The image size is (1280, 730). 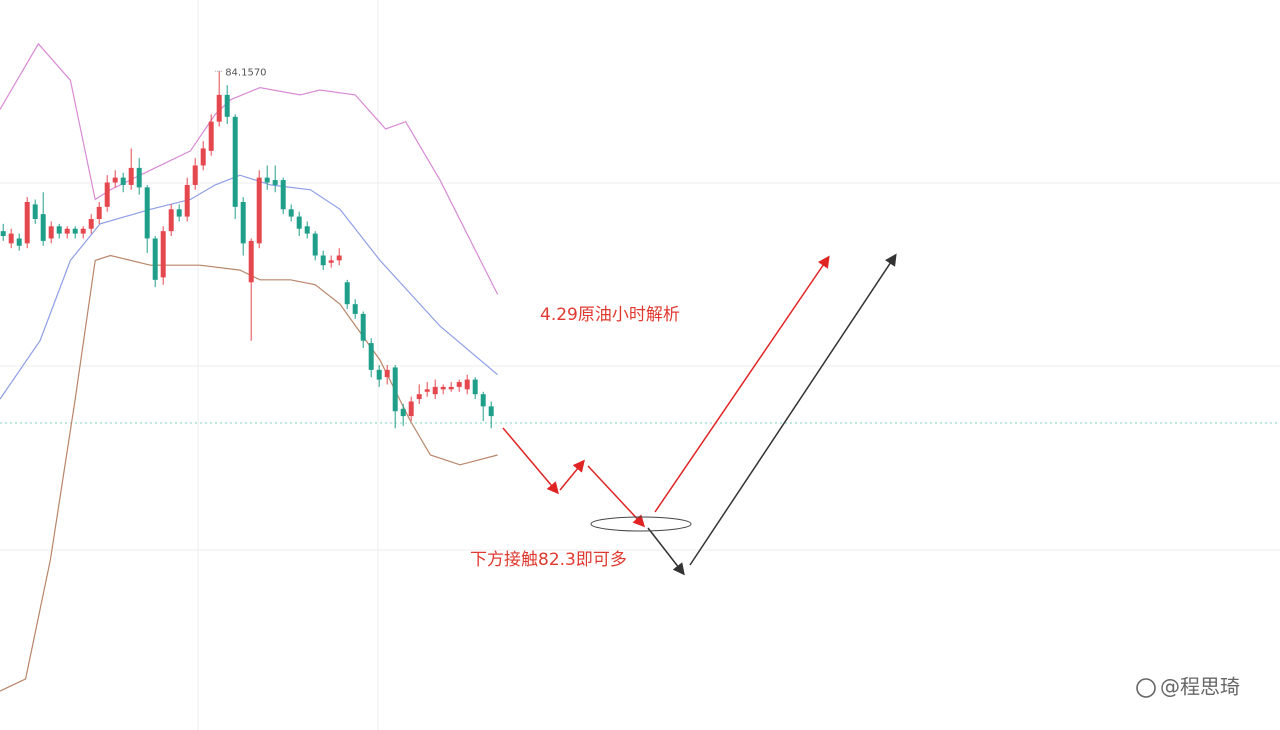 I want to click on watermark-icon, so click(x=1146, y=688).